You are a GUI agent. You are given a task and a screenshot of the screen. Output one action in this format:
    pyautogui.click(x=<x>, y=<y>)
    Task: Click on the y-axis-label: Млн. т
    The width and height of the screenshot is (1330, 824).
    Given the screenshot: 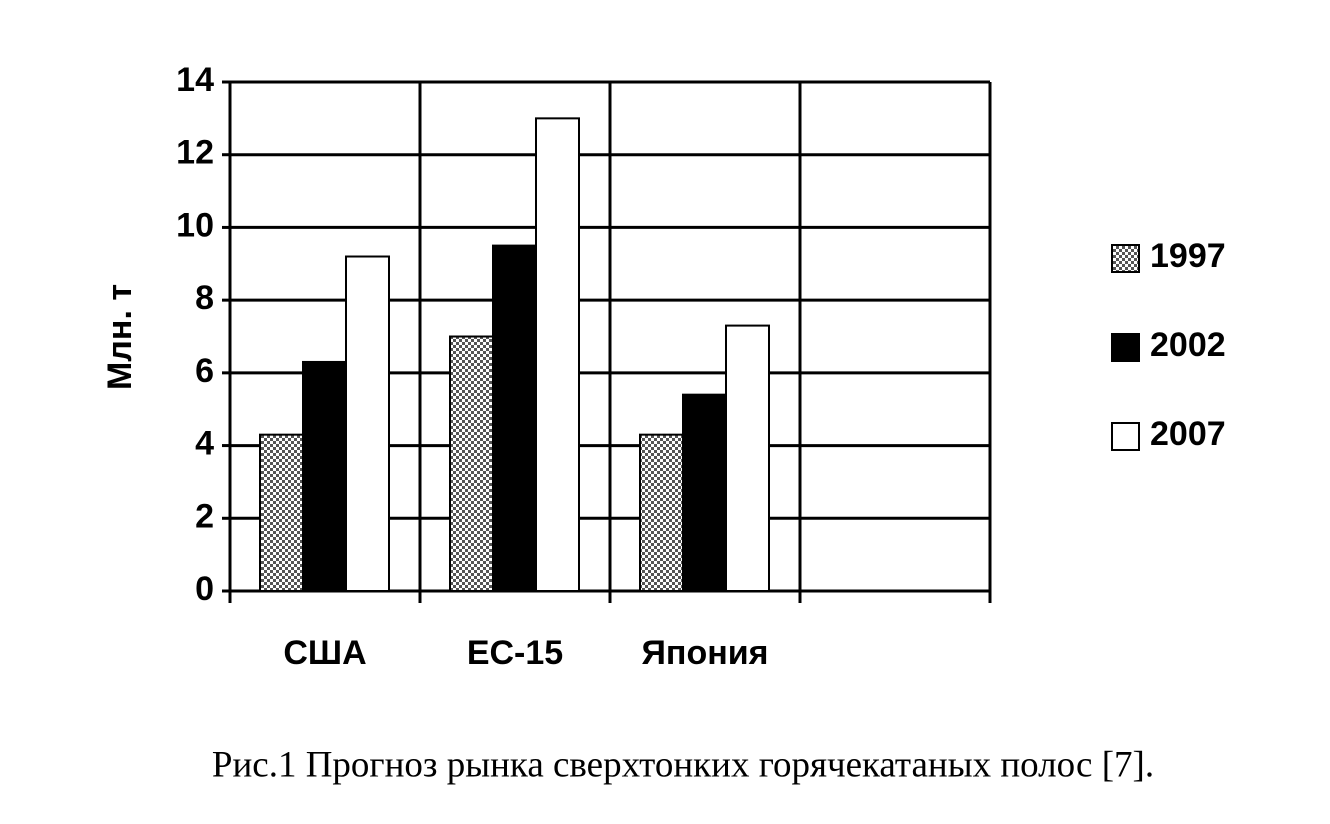 What is the action you would take?
    pyautogui.click(x=120, y=337)
    